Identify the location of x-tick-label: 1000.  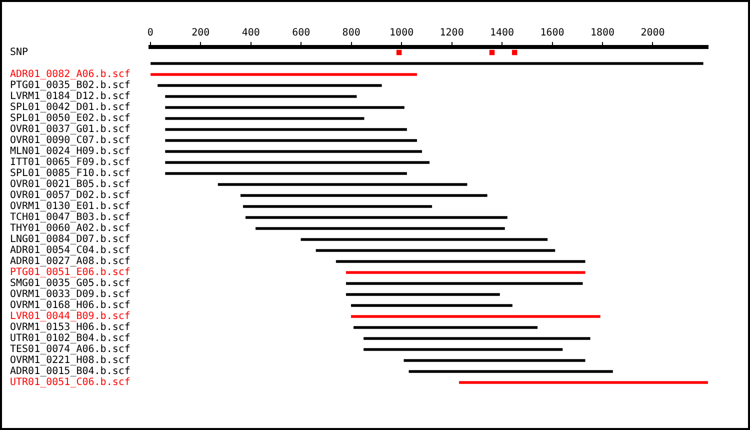
(402, 33).